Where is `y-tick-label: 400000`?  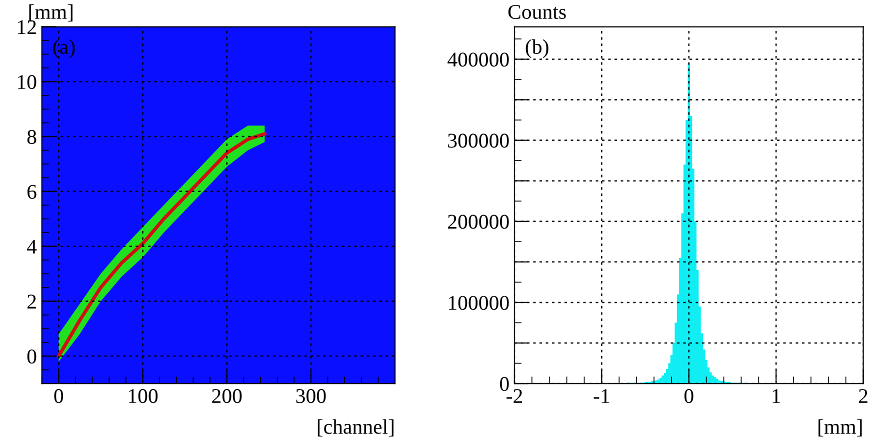 y-tick-label: 400000 is located at coordinates (478, 59).